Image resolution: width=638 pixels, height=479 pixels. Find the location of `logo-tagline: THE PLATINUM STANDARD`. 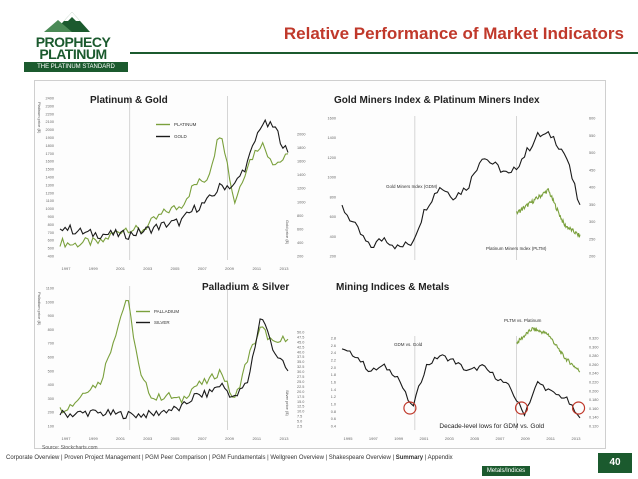

logo-tagline: THE PLATINUM STANDARD is located at coordinates (76, 67).